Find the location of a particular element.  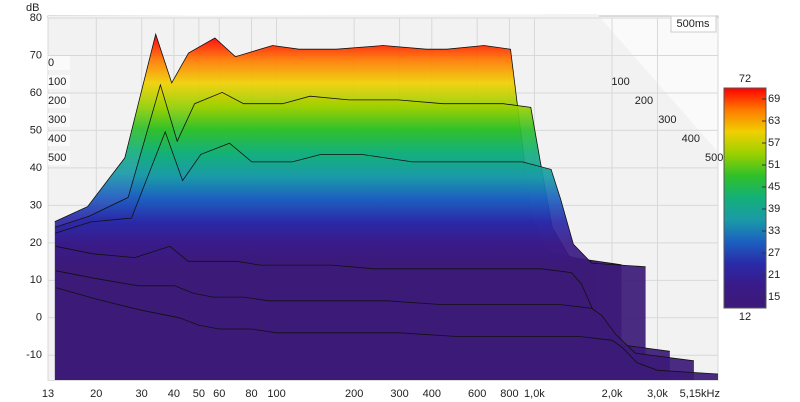

colorbar-tick-label: 33 is located at coordinates (774, 231).